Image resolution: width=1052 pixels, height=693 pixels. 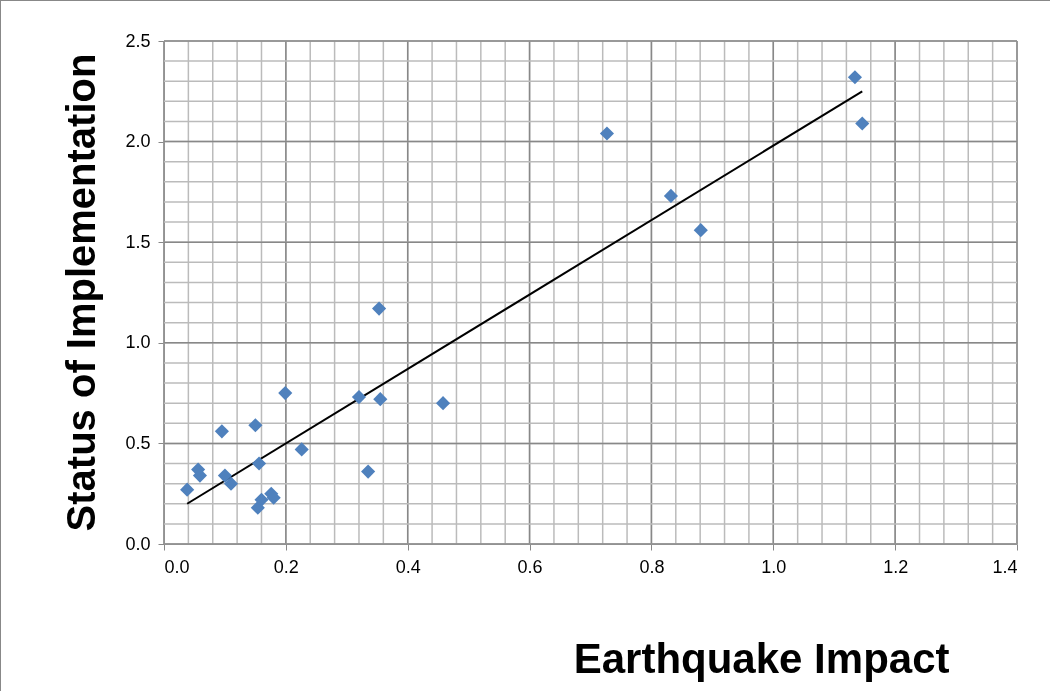 What do you see at coordinates (138, 342) in the screenshot?
I see `y-tick-label: 1.0` at bounding box center [138, 342].